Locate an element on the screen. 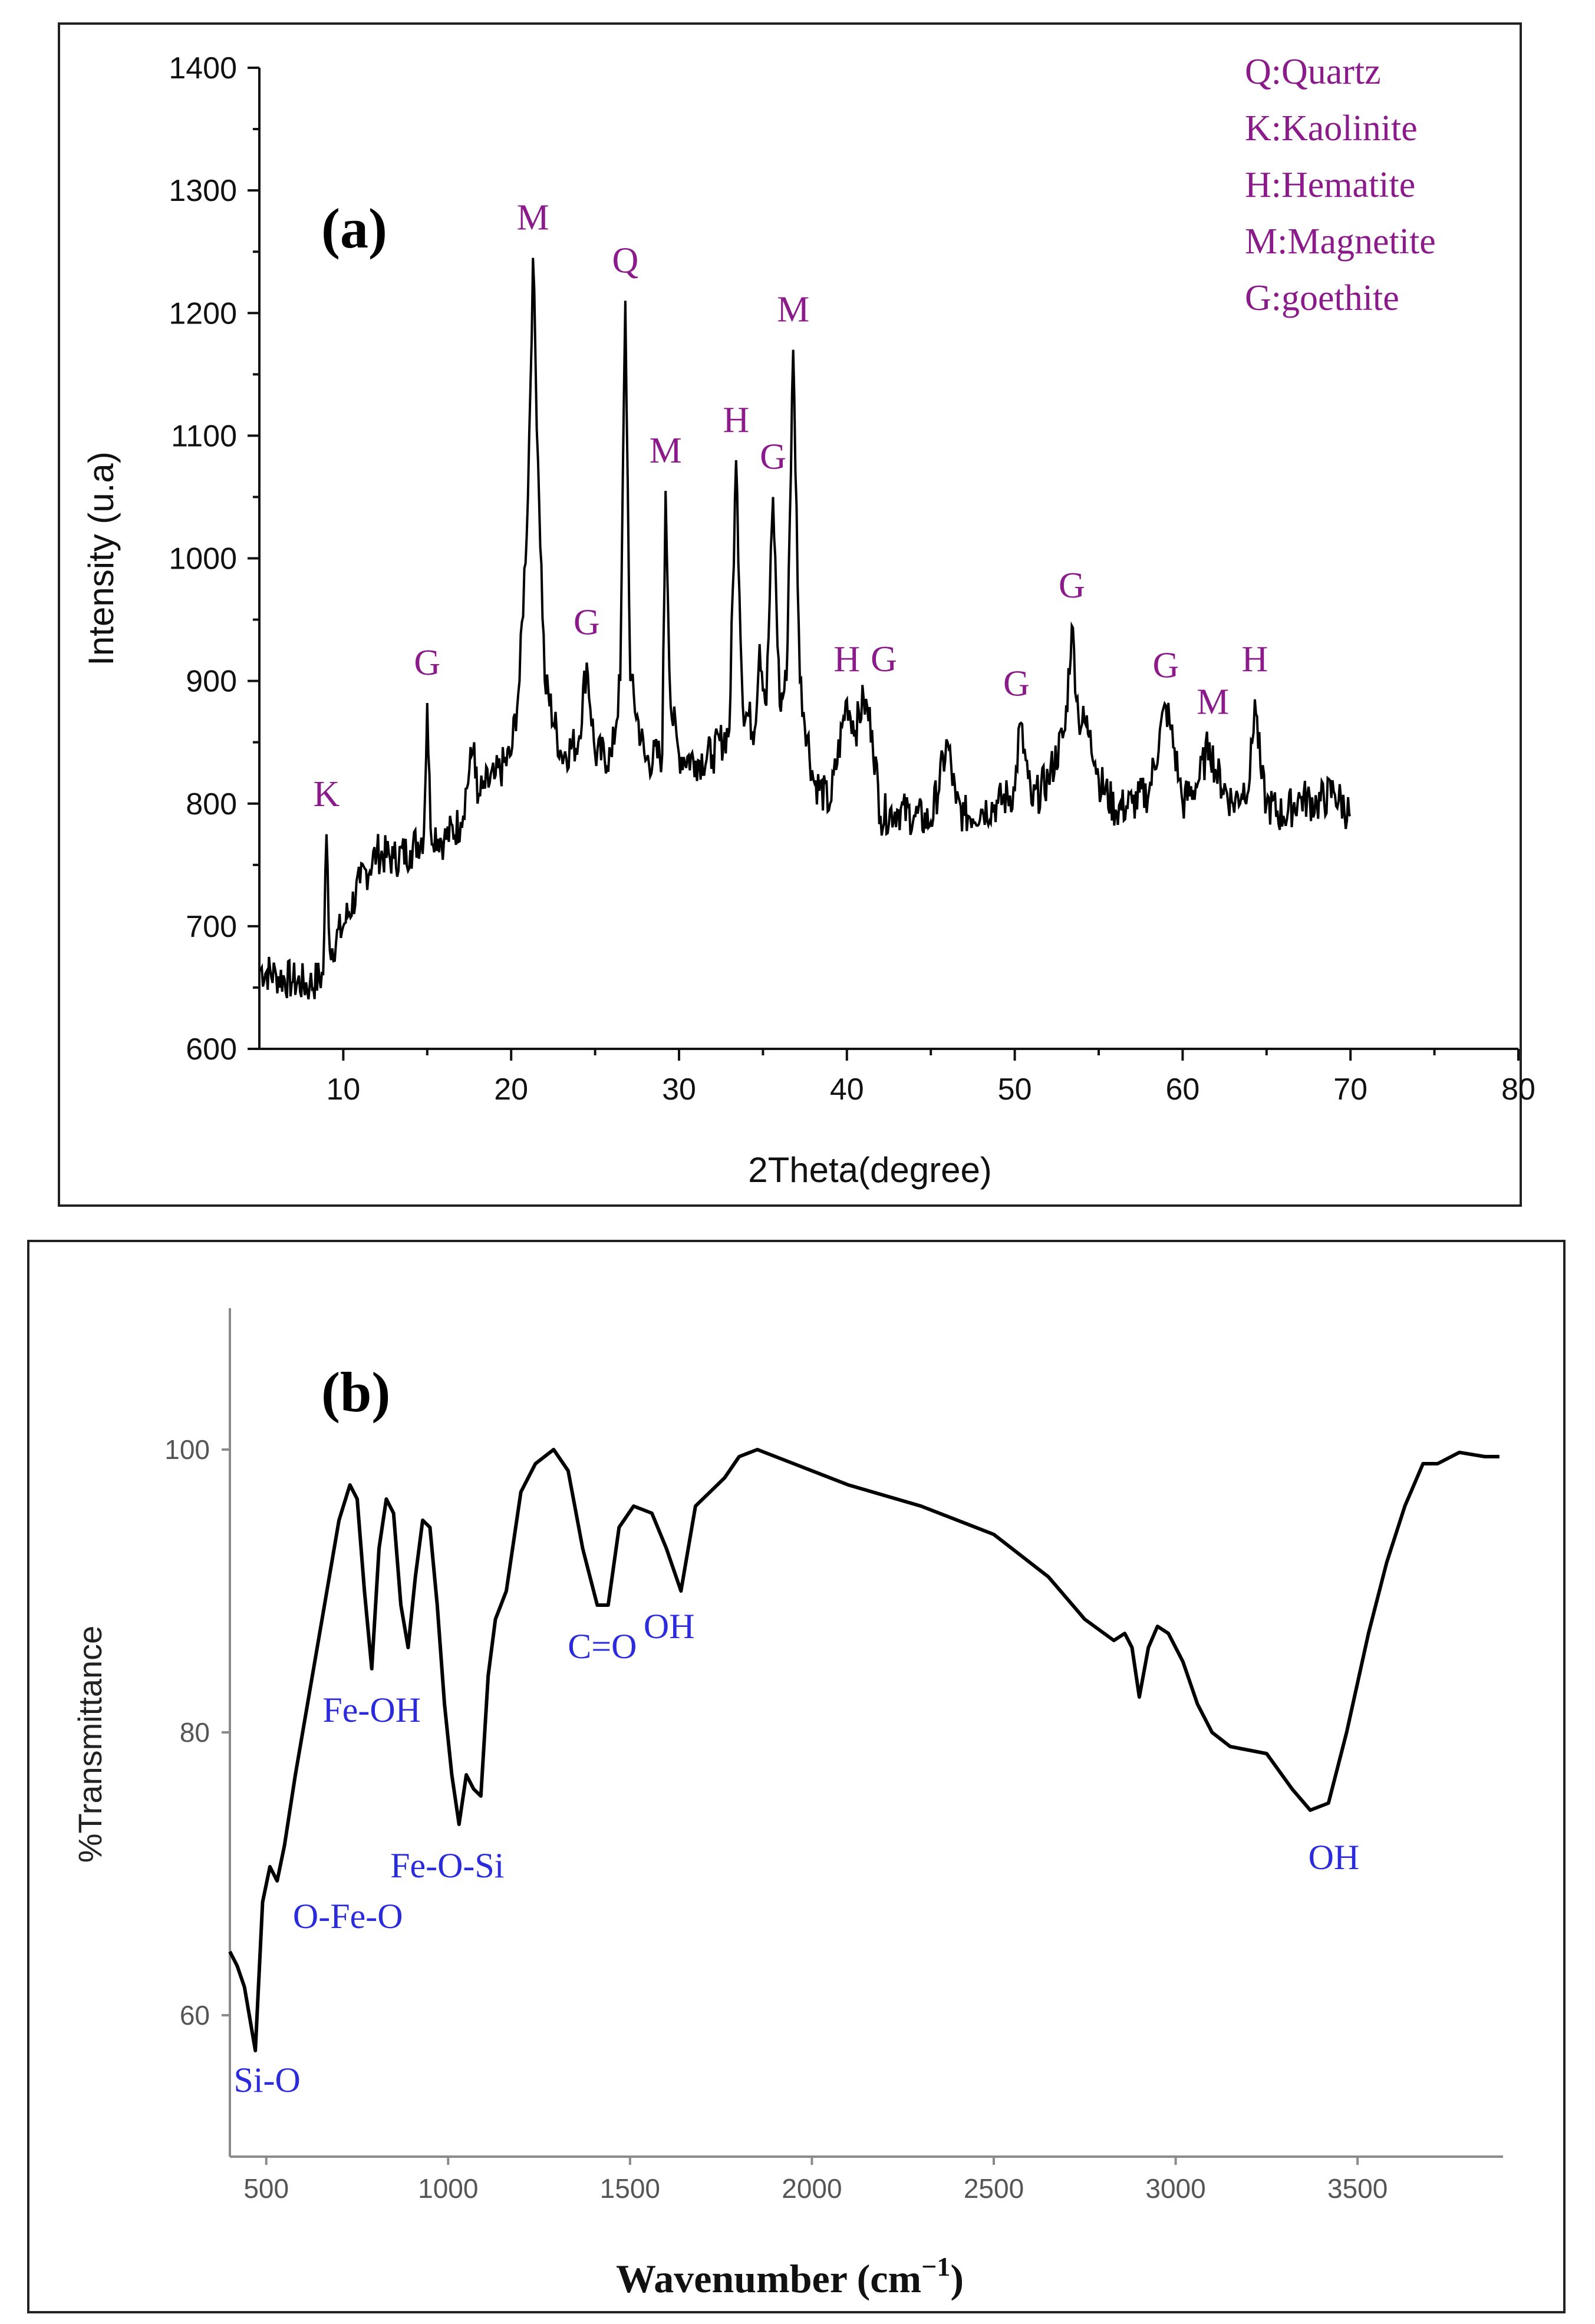 The image size is (1595, 2324). xrd-x-tick-label: 20 is located at coordinates (511, 1089).